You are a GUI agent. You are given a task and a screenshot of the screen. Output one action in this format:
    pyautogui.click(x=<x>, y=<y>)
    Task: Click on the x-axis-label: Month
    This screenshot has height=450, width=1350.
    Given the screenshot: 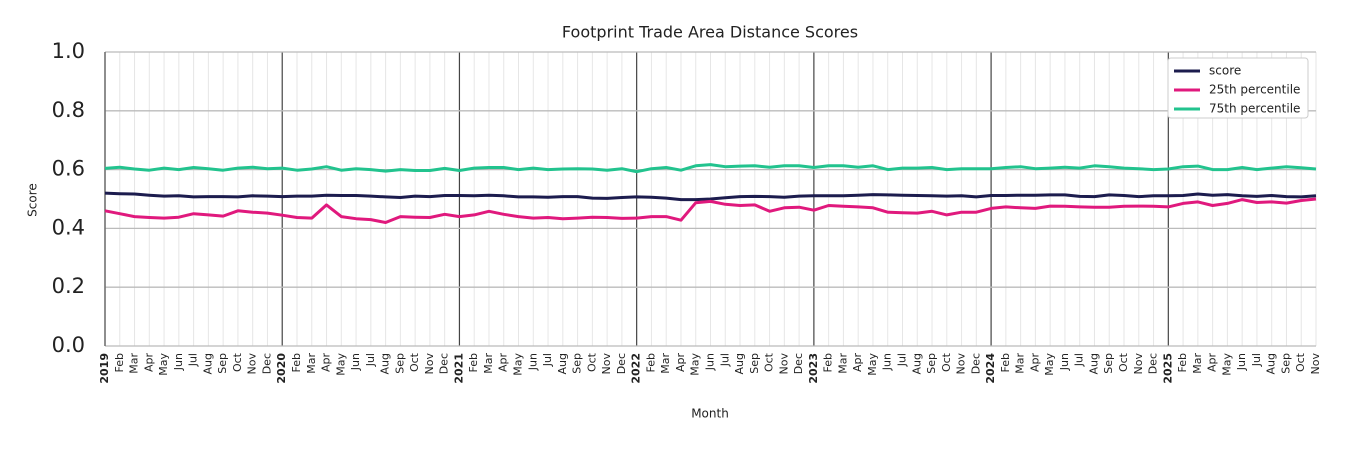 What is the action you would take?
    pyautogui.click(x=710, y=414)
    